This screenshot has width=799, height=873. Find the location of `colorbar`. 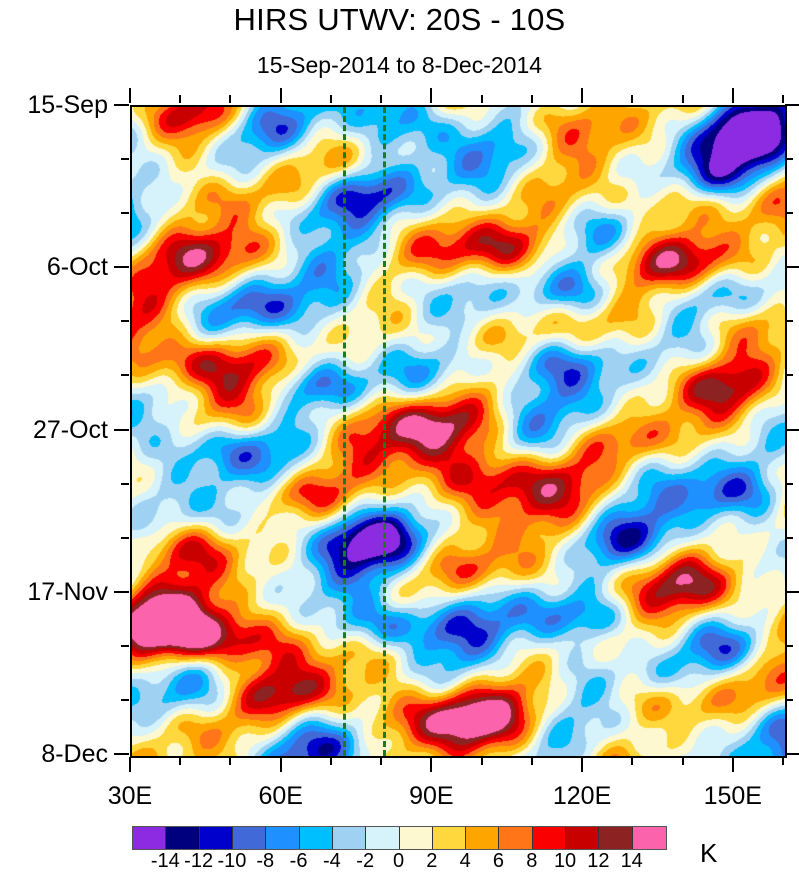

colorbar is located at coordinates (399, 838).